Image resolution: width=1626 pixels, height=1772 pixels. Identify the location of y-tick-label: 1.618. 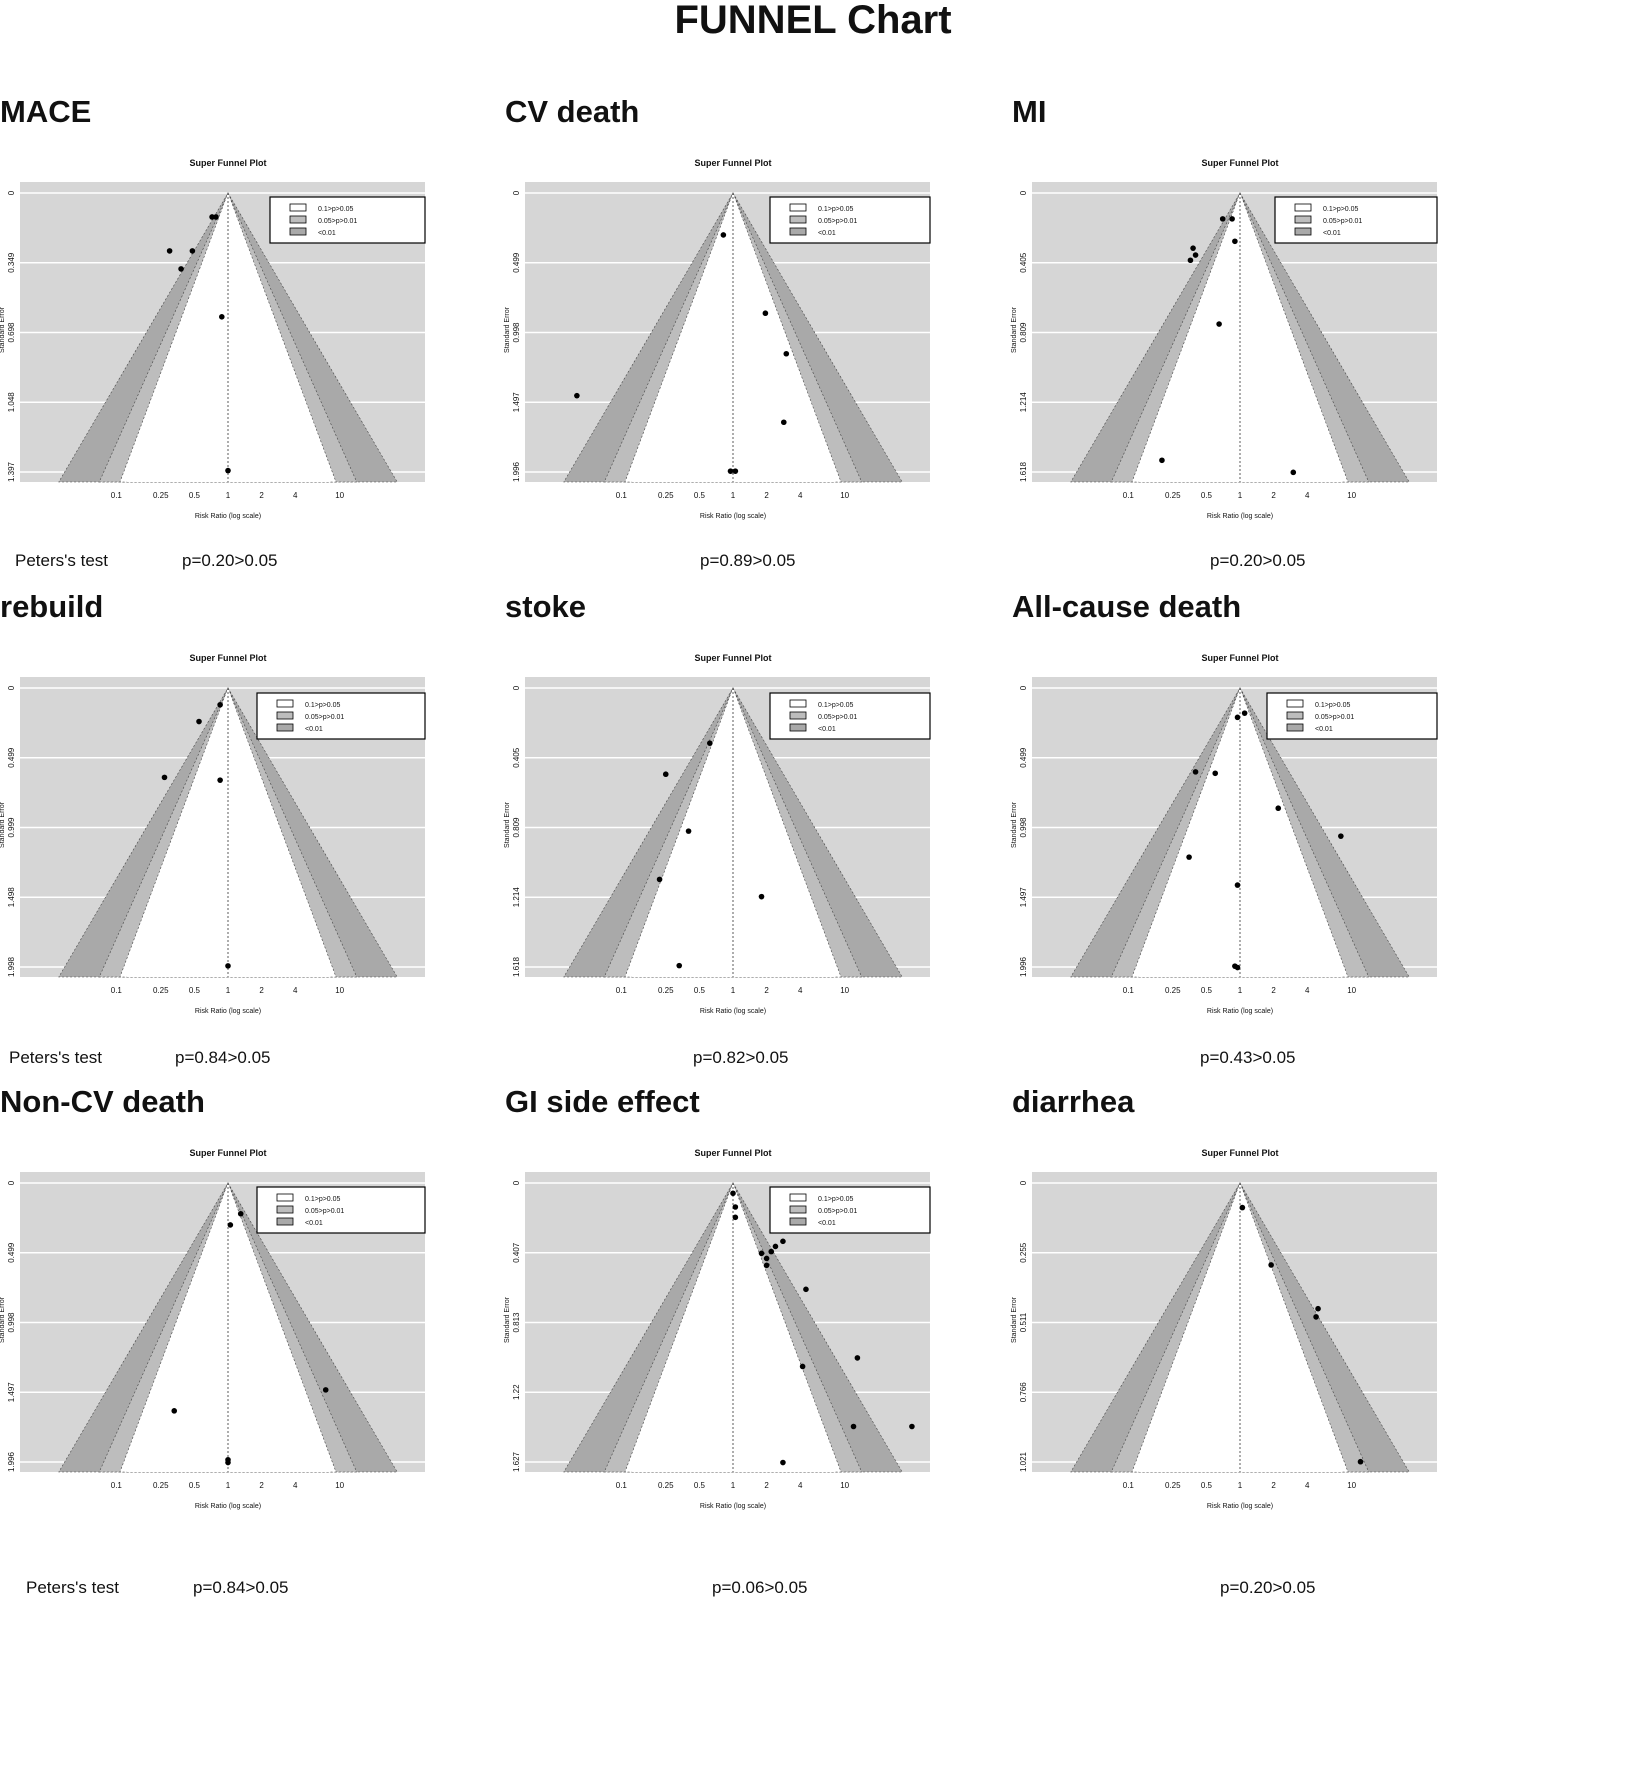
(516, 966).